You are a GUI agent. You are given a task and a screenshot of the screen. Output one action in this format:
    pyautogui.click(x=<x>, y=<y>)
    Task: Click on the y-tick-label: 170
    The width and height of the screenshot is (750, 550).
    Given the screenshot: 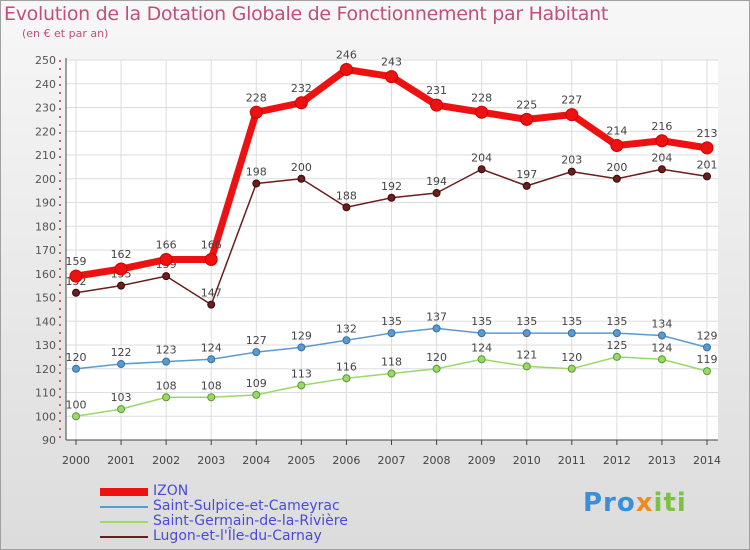 What is the action you would take?
    pyautogui.click(x=45, y=250)
    